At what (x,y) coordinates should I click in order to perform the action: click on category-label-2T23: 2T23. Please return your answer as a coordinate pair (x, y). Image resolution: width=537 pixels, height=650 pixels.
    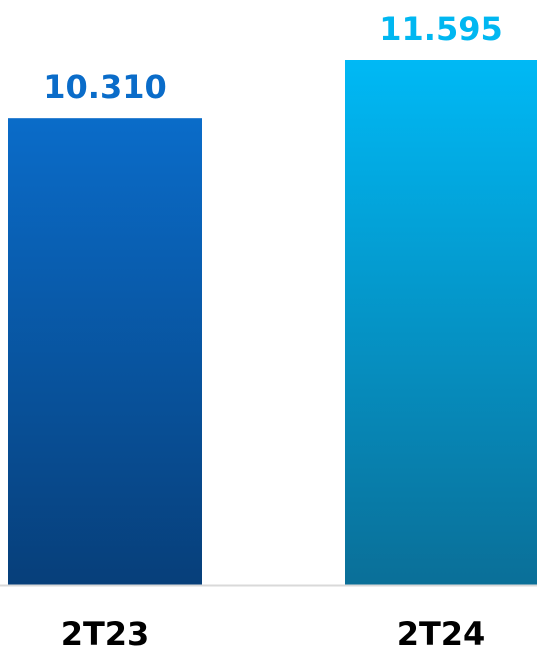
    Looking at the image, I should click on (105, 632).